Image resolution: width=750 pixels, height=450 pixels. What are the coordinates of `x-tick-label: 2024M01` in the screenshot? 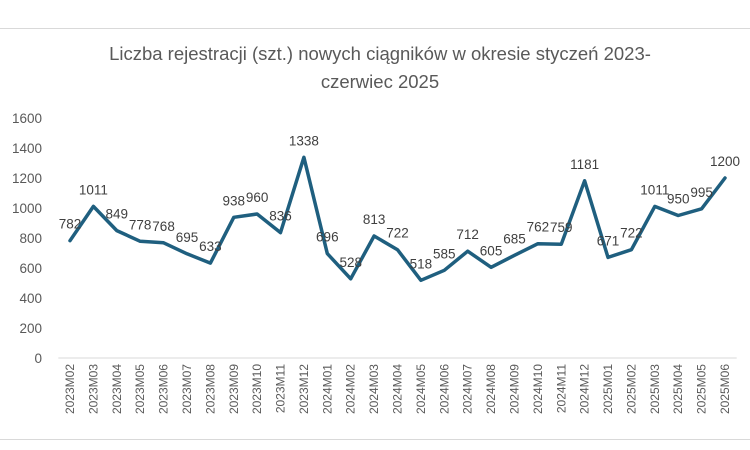 It's located at (327, 389).